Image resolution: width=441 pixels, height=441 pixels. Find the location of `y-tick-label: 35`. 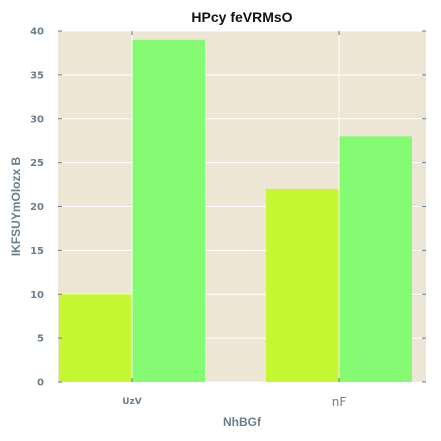

y-tick-label: 35 is located at coordinates (37, 75).